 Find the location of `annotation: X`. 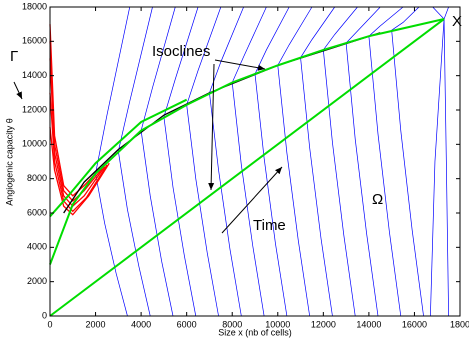

annotation: X is located at coordinates (457, 21).